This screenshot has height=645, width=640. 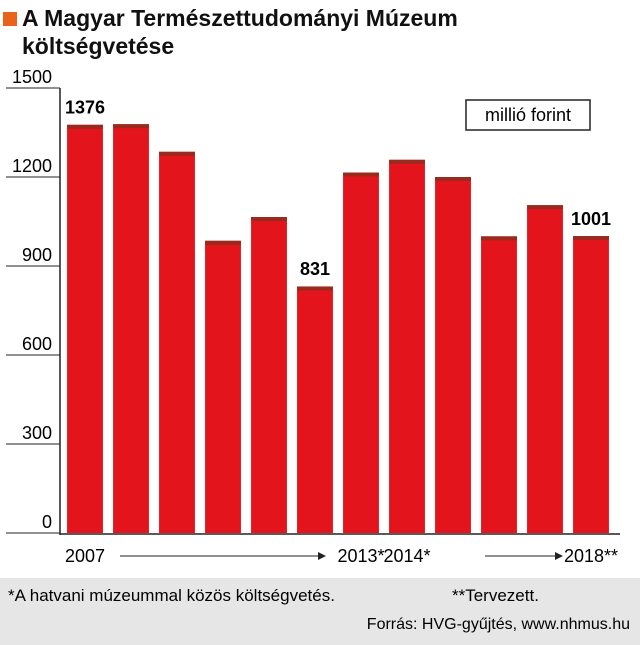 I want to click on y-tick-label: 1500, so click(x=32, y=77).